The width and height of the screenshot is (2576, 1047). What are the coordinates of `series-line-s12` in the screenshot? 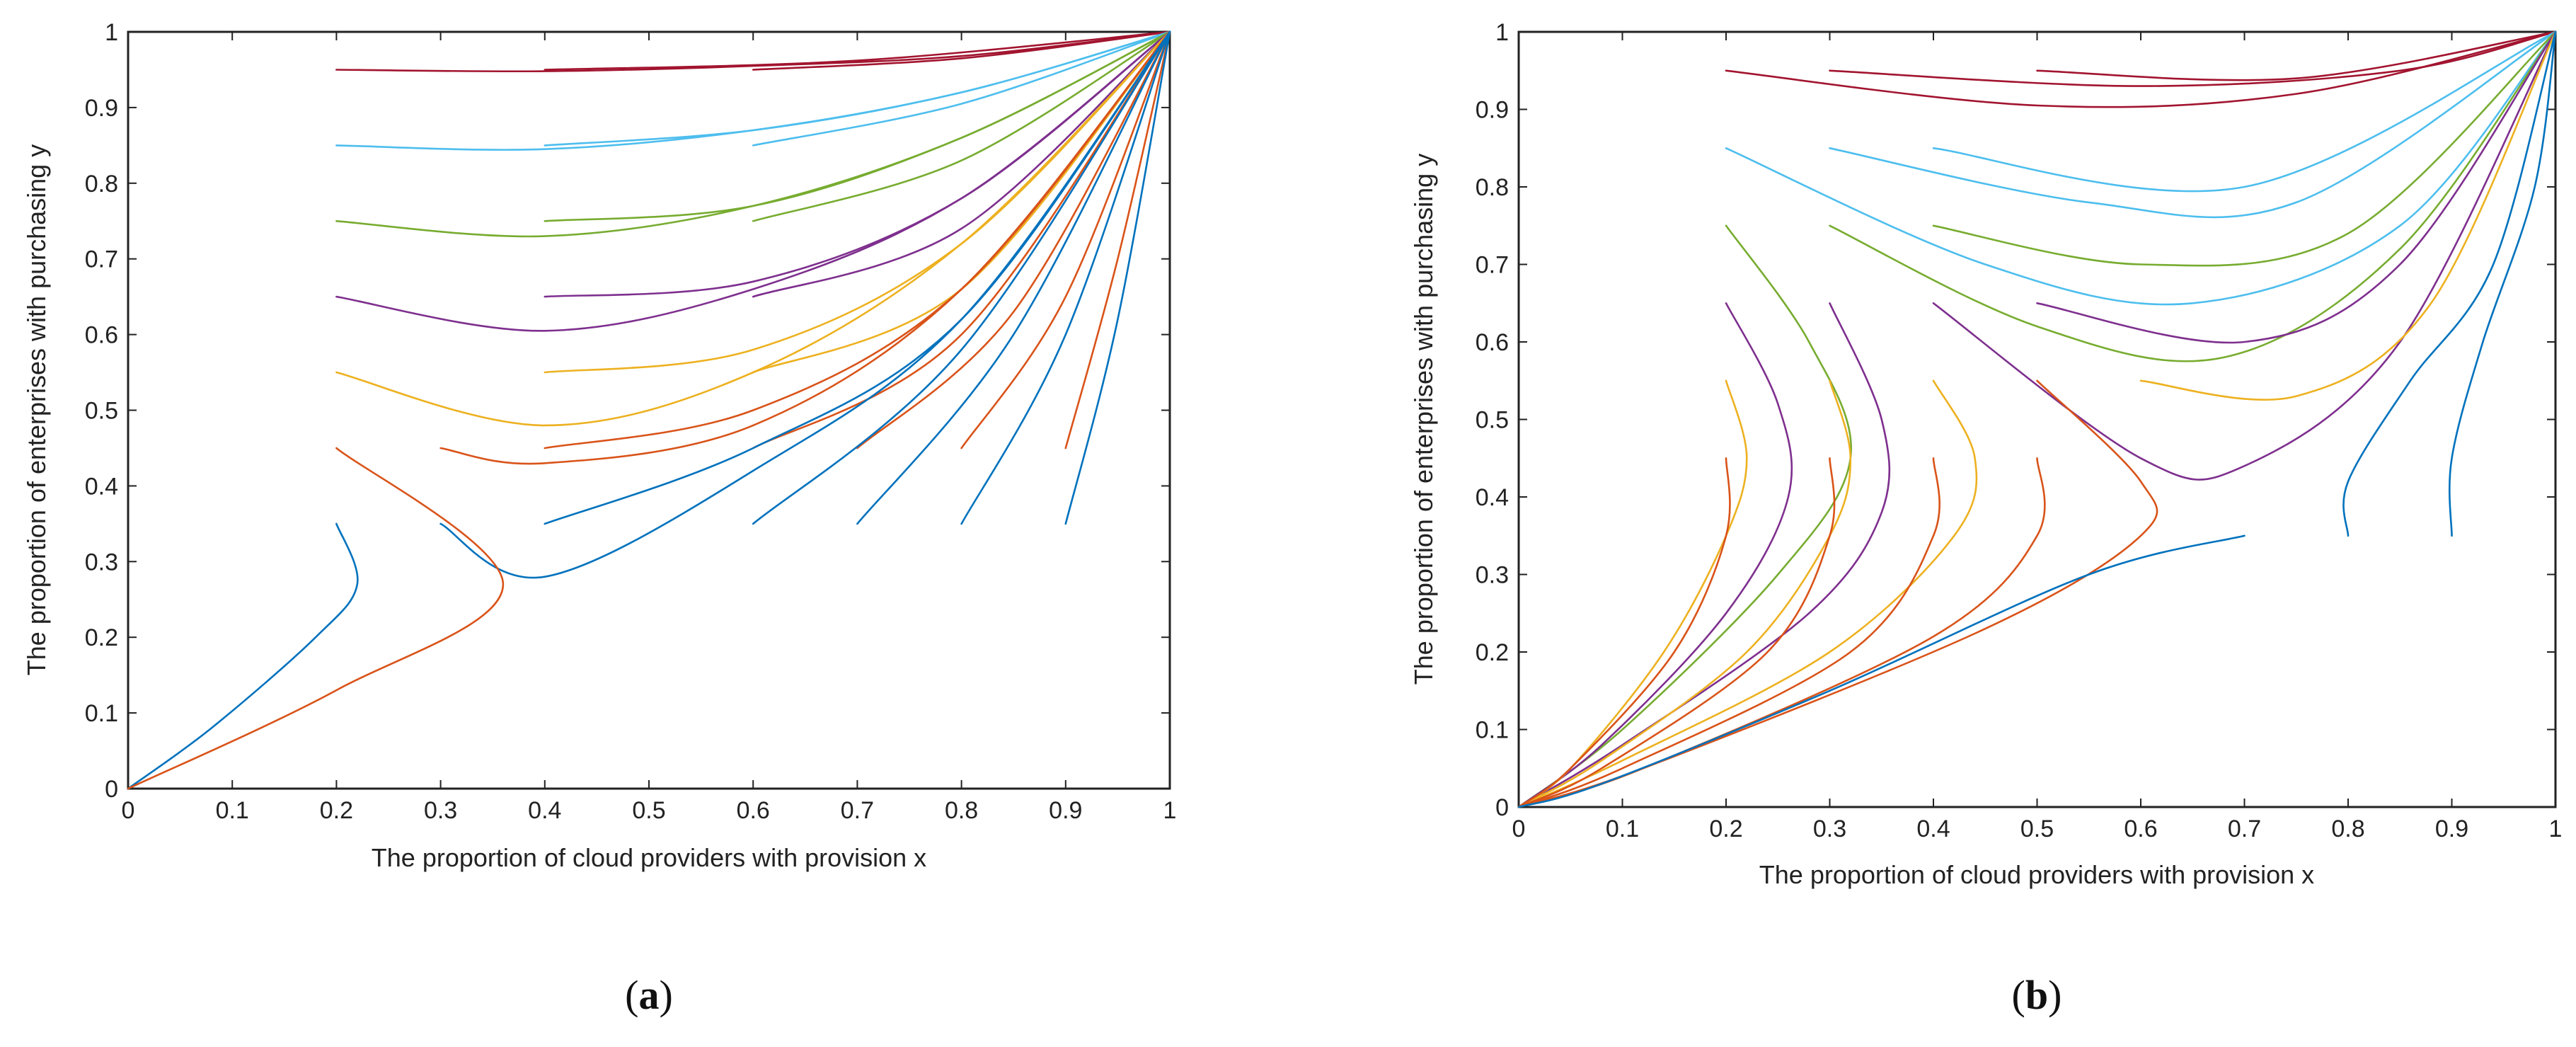 It's located at (962, 164).